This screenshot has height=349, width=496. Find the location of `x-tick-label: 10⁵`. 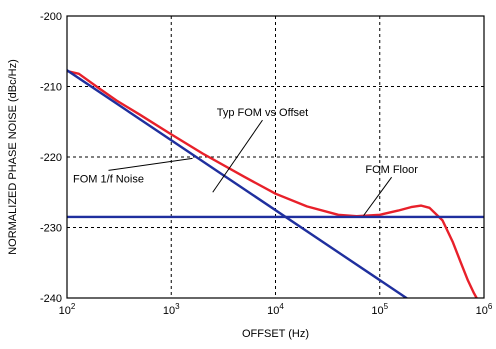

x-tick-label: 10⁵ is located at coordinates (379, 309).